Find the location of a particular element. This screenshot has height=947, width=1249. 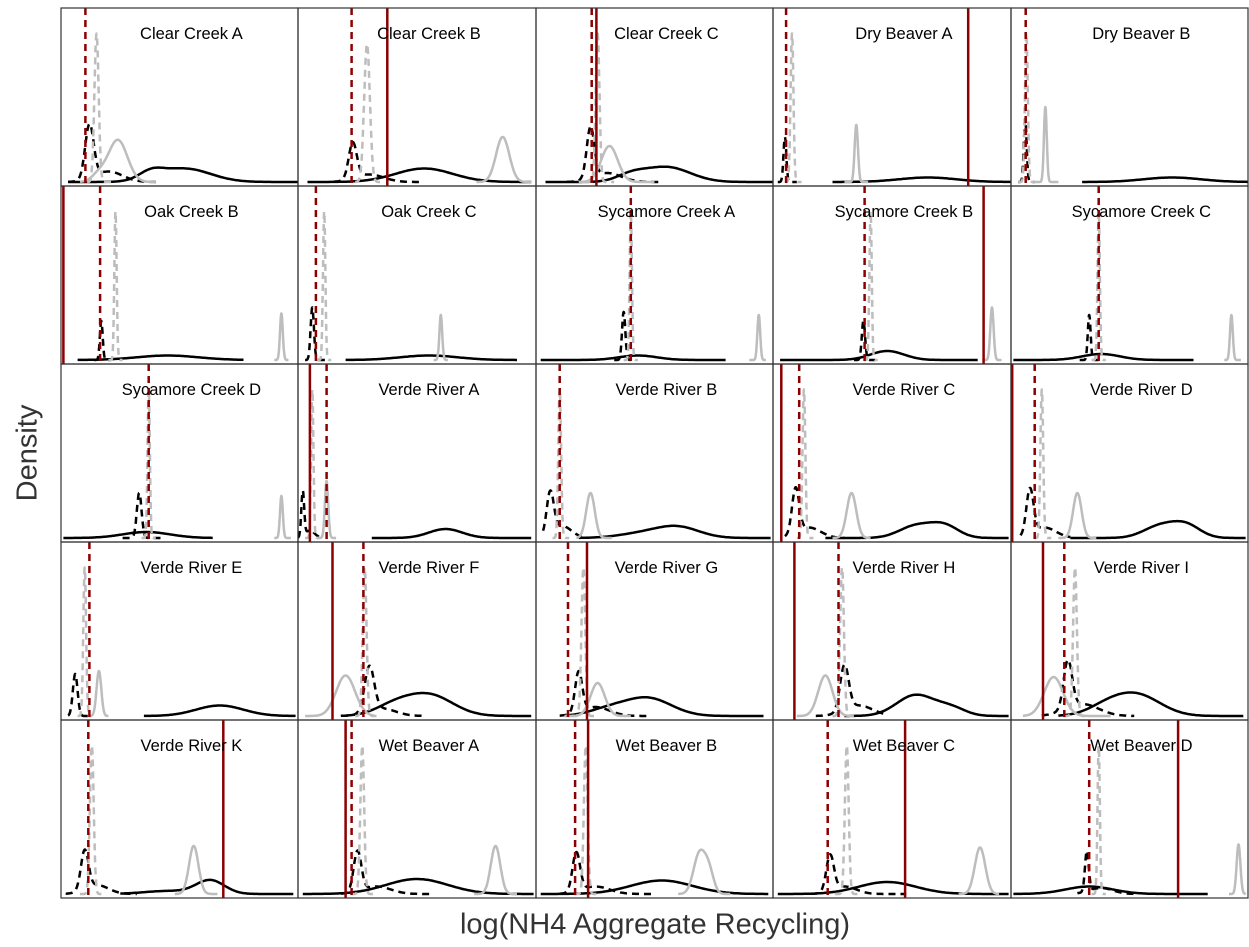

panel-title: Verde River B is located at coordinates (667, 390).